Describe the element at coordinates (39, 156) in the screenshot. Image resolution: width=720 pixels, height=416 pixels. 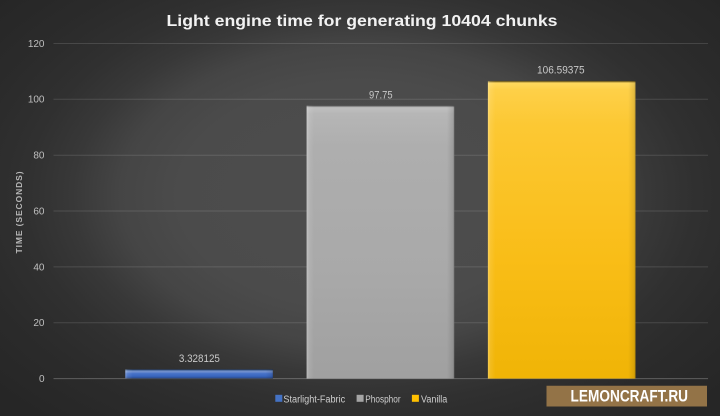
I see `svg-text: 80` at that location.